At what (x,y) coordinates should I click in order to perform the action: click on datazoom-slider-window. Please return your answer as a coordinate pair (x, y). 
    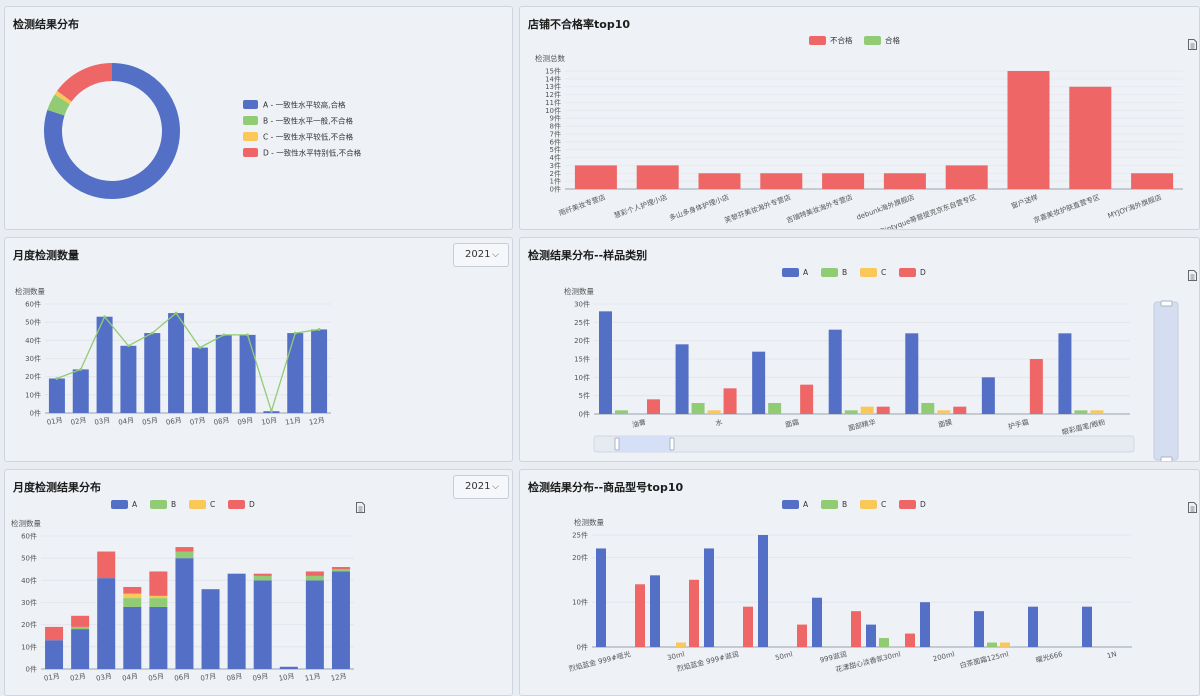
    Looking at the image, I should click on (645, 444).